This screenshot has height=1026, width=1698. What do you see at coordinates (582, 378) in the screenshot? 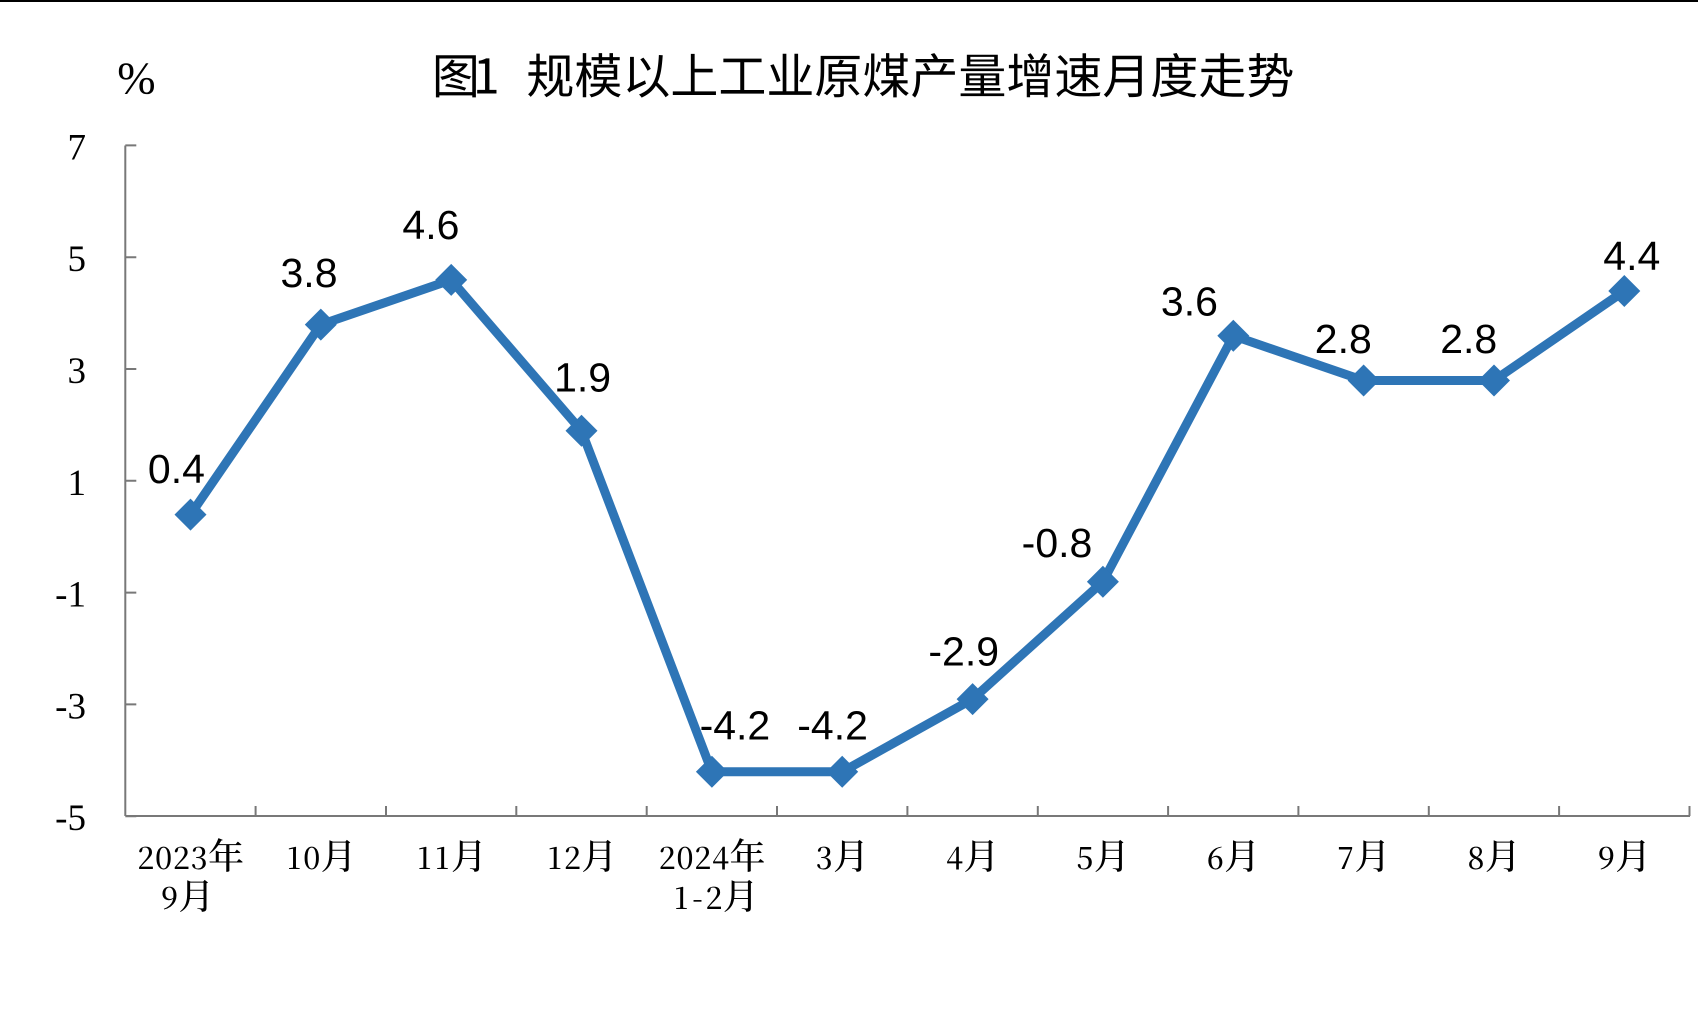
I see `svg-text: 1.9` at bounding box center [582, 378].